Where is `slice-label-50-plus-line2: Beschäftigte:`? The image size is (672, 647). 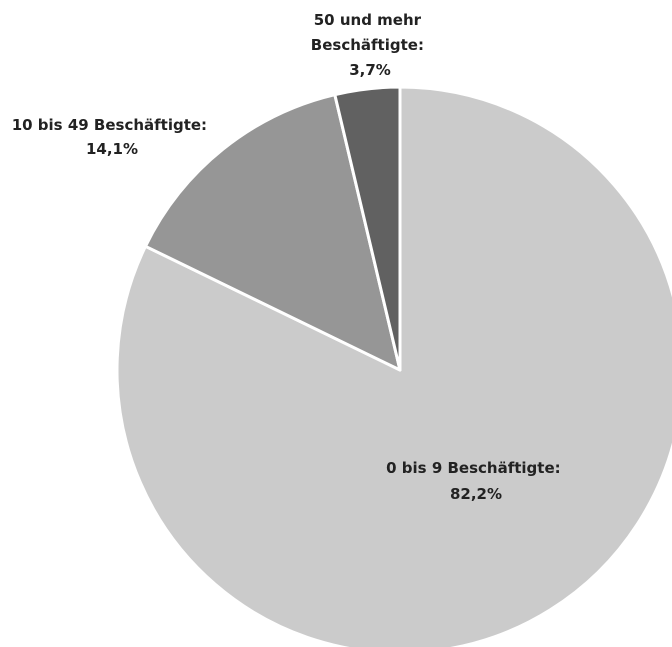 slice-label-50-plus-line2: Beschäftigte: is located at coordinates (367, 45).